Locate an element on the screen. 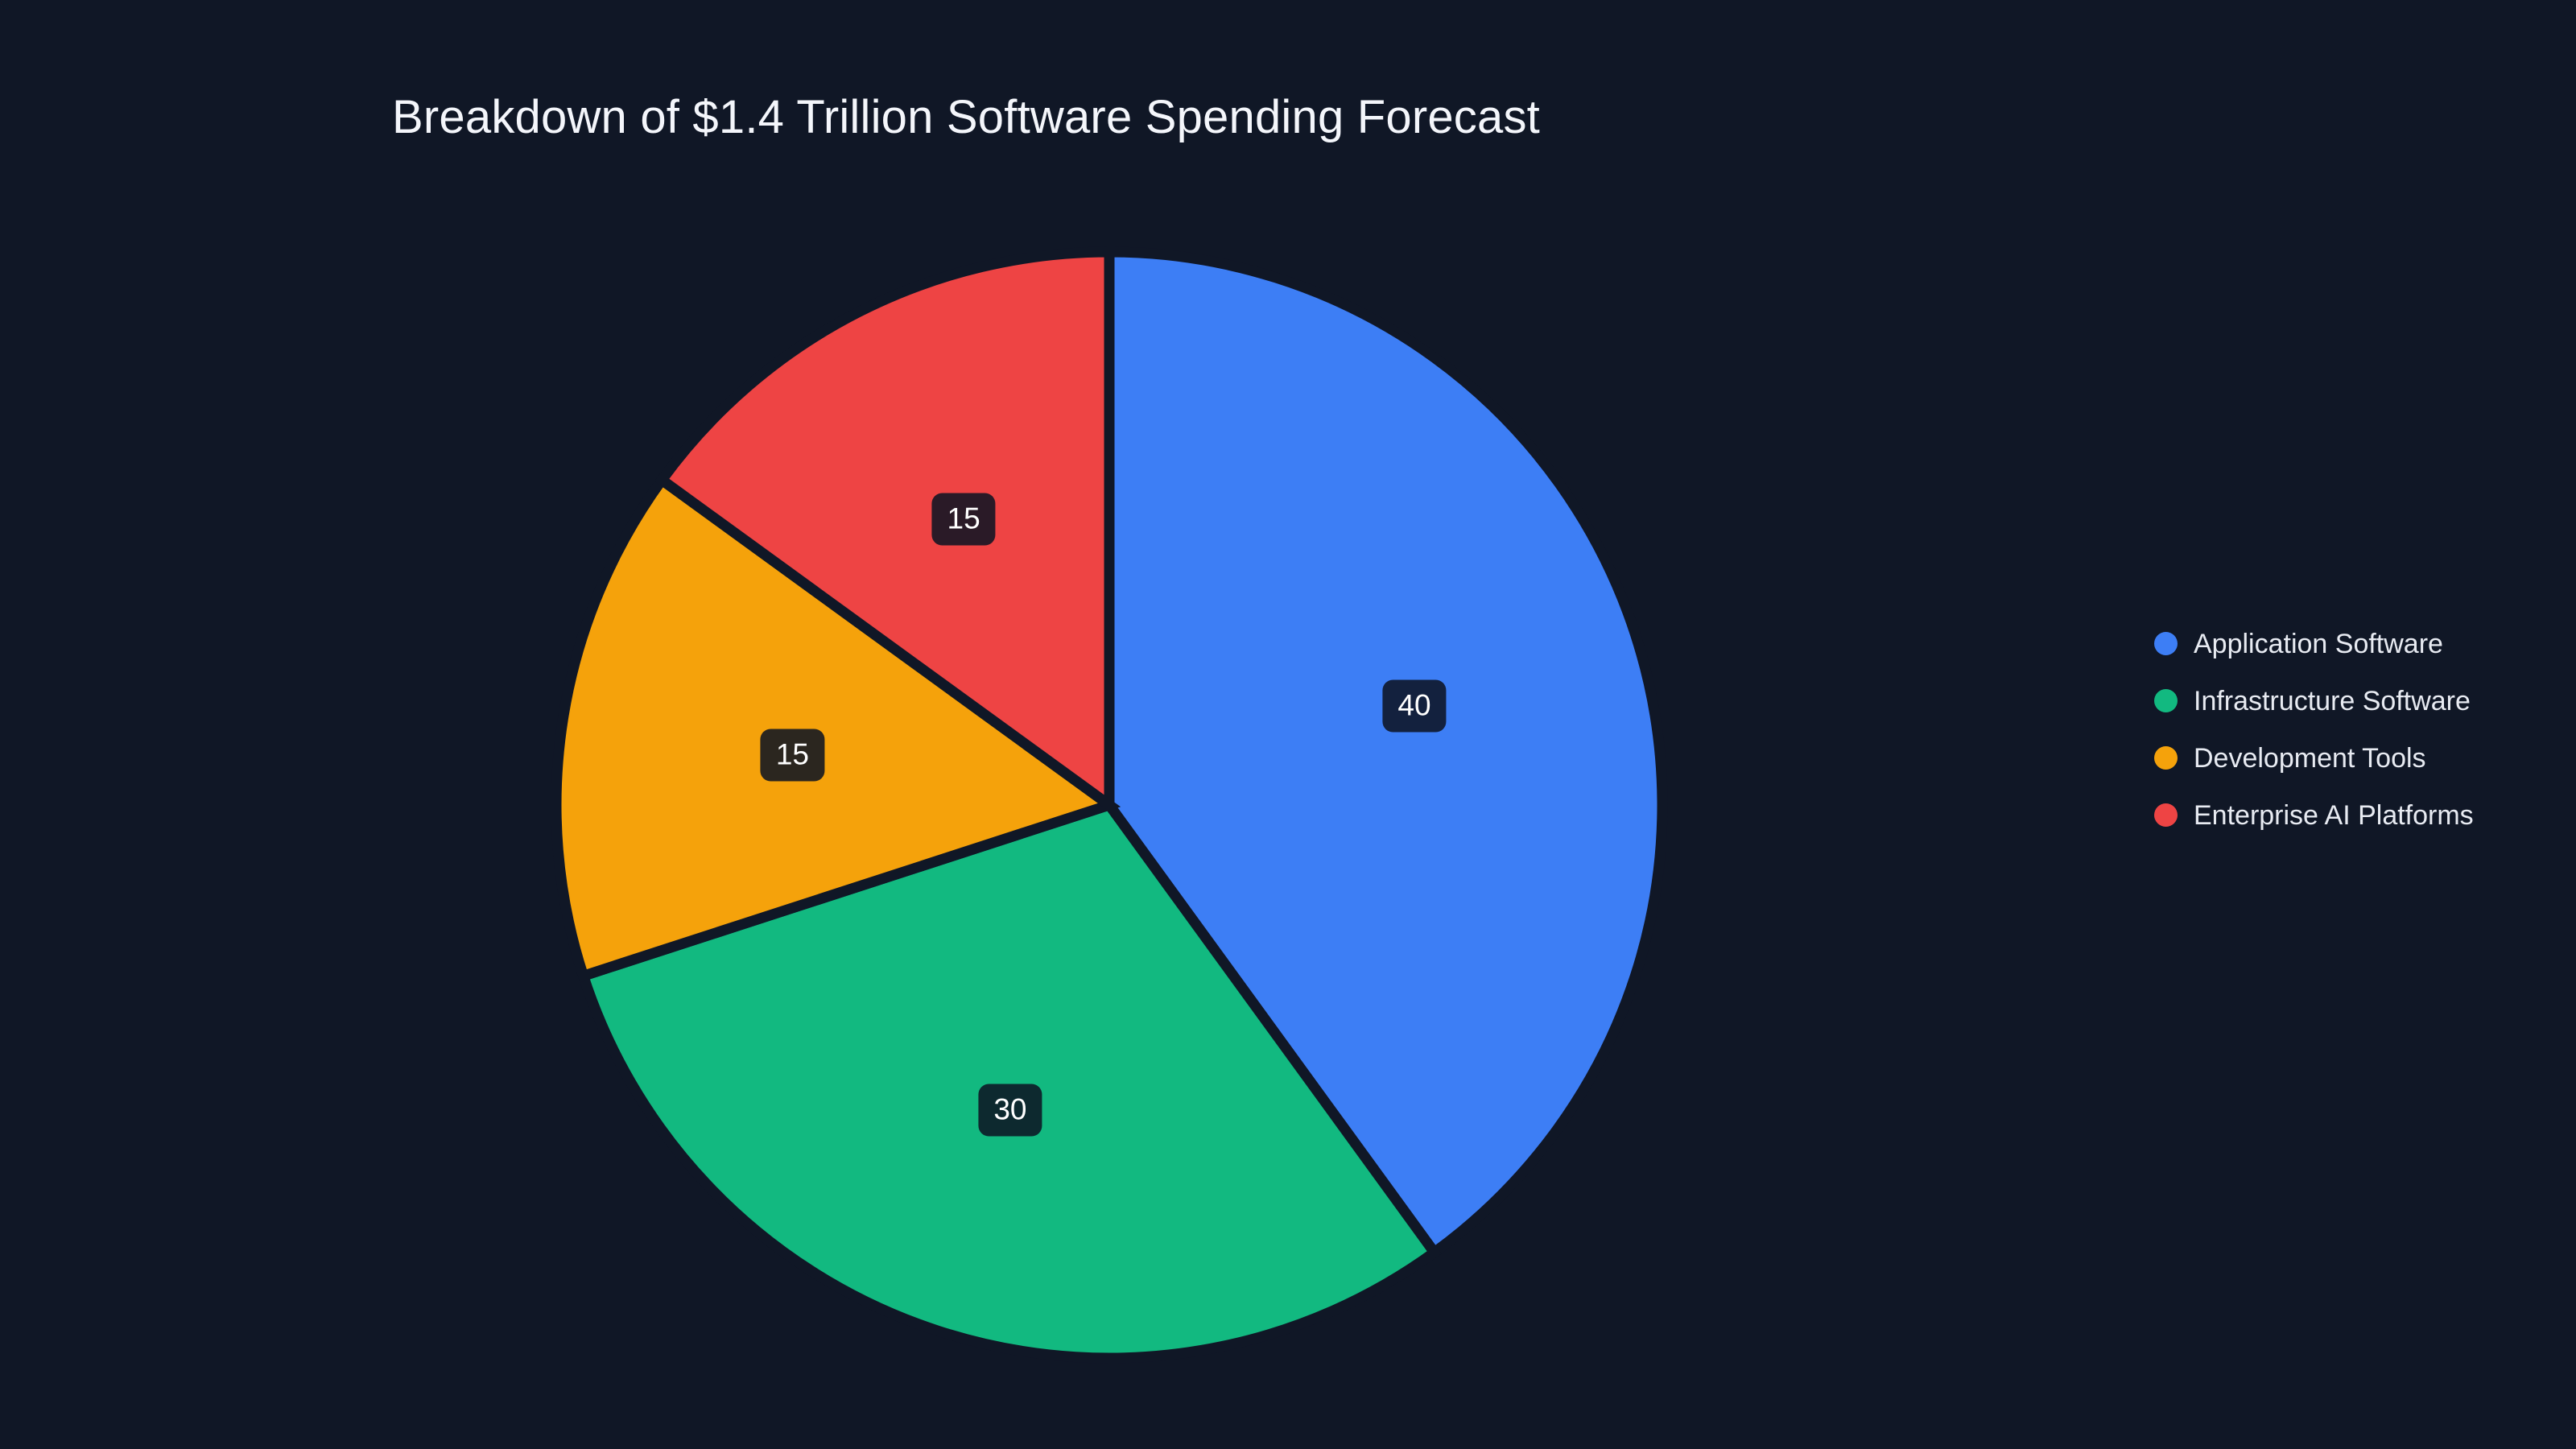  legend-item-label: Enterprise AI Platforms is located at coordinates (2334, 815).